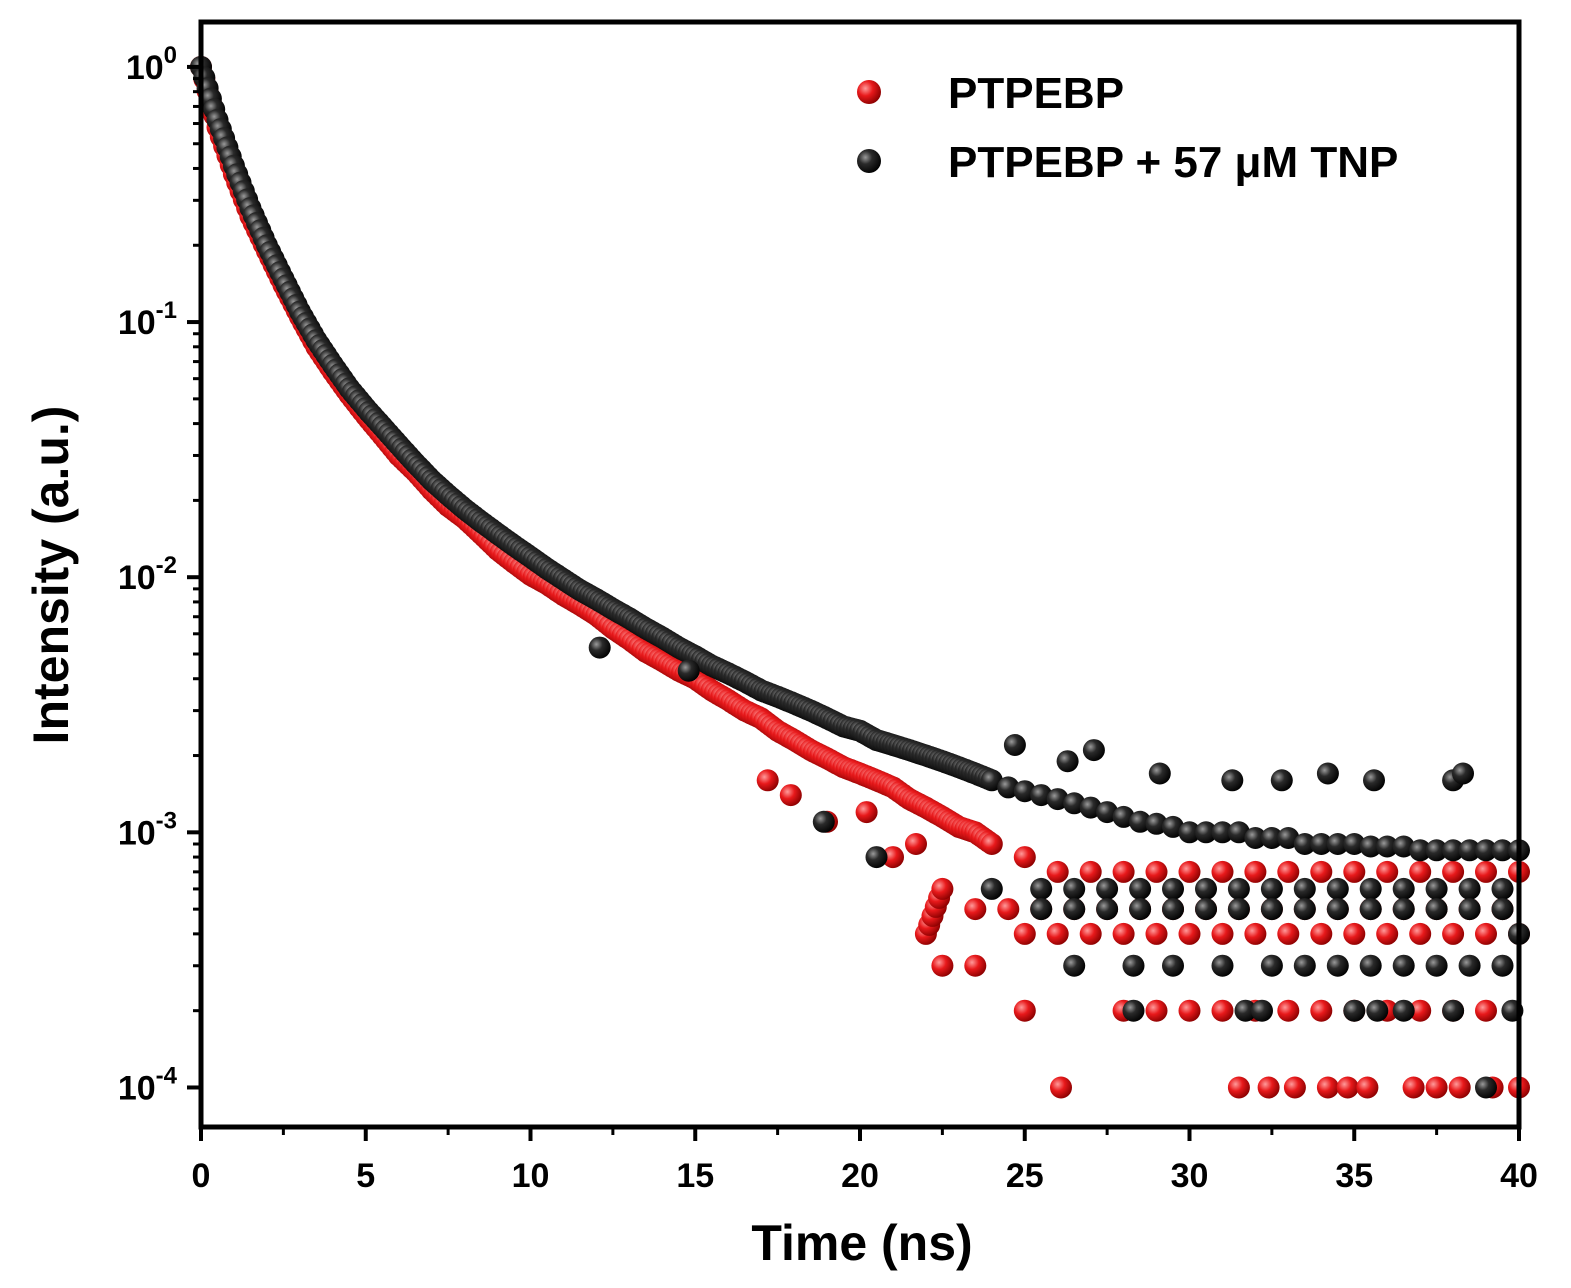  Describe the element at coordinates (861, 1243) in the screenshot. I see `x-axis-title: Time (ns)` at that location.